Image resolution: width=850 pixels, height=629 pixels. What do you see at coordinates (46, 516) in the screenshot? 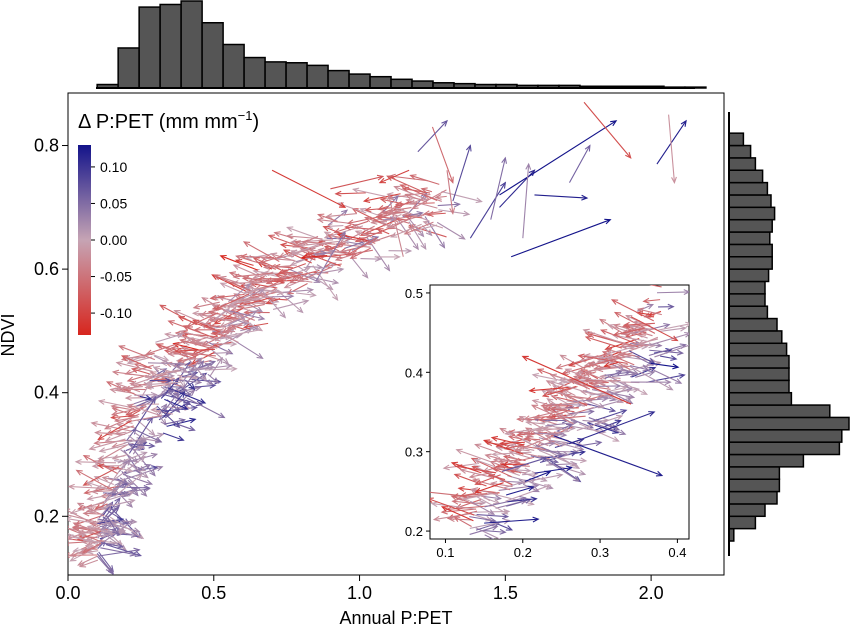
I see `y-tick-label: 0.2` at bounding box center [46, 516].